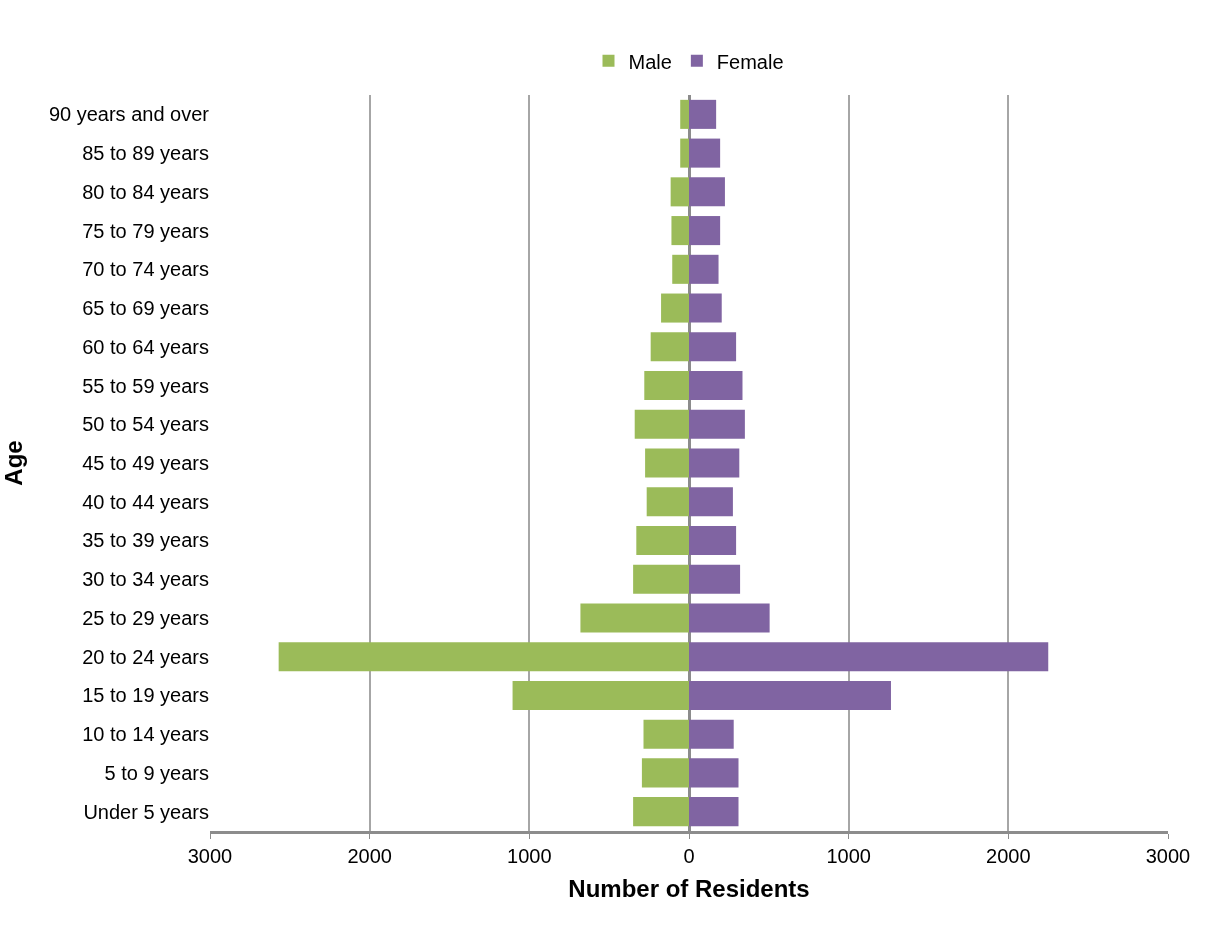 This screenshot has height=951, width=1218. What do you see at coordinates (145, 269) in the screenshot?
I see `y-tick-label: 70 to 74 years` at bounding box center [145, 269].